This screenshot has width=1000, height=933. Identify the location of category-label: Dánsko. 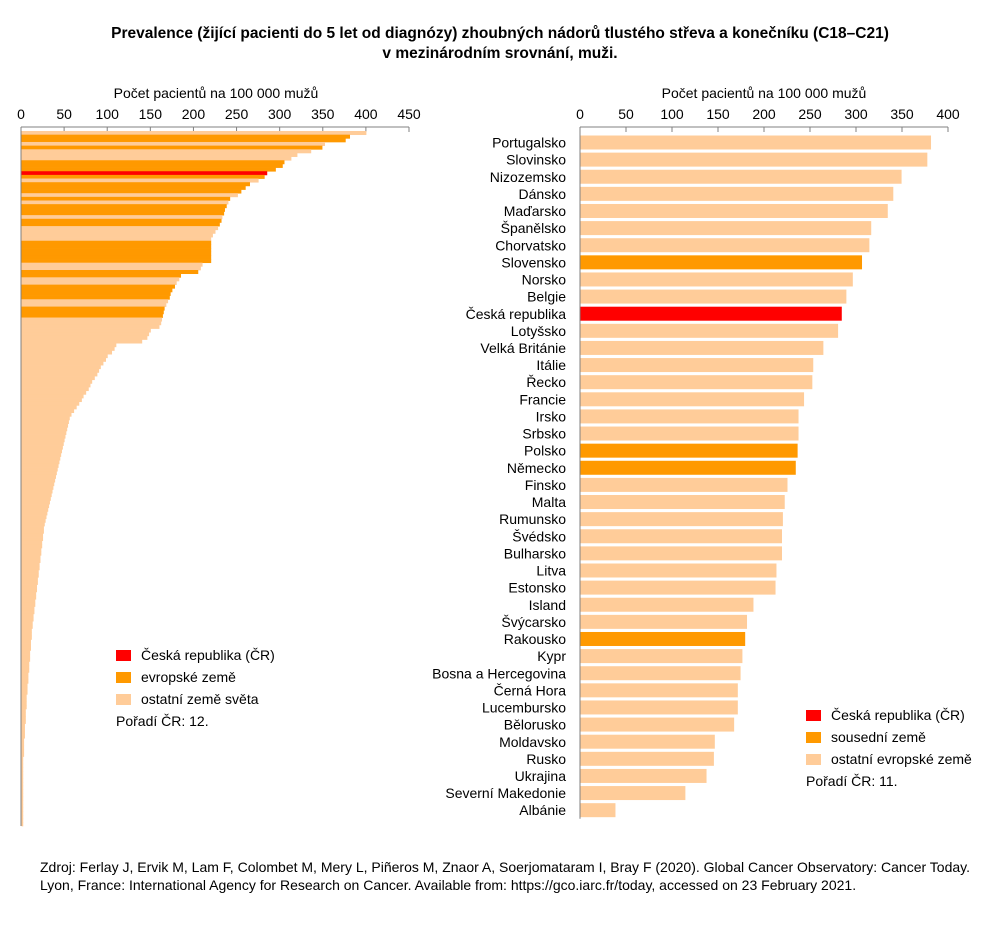
(543, 194).